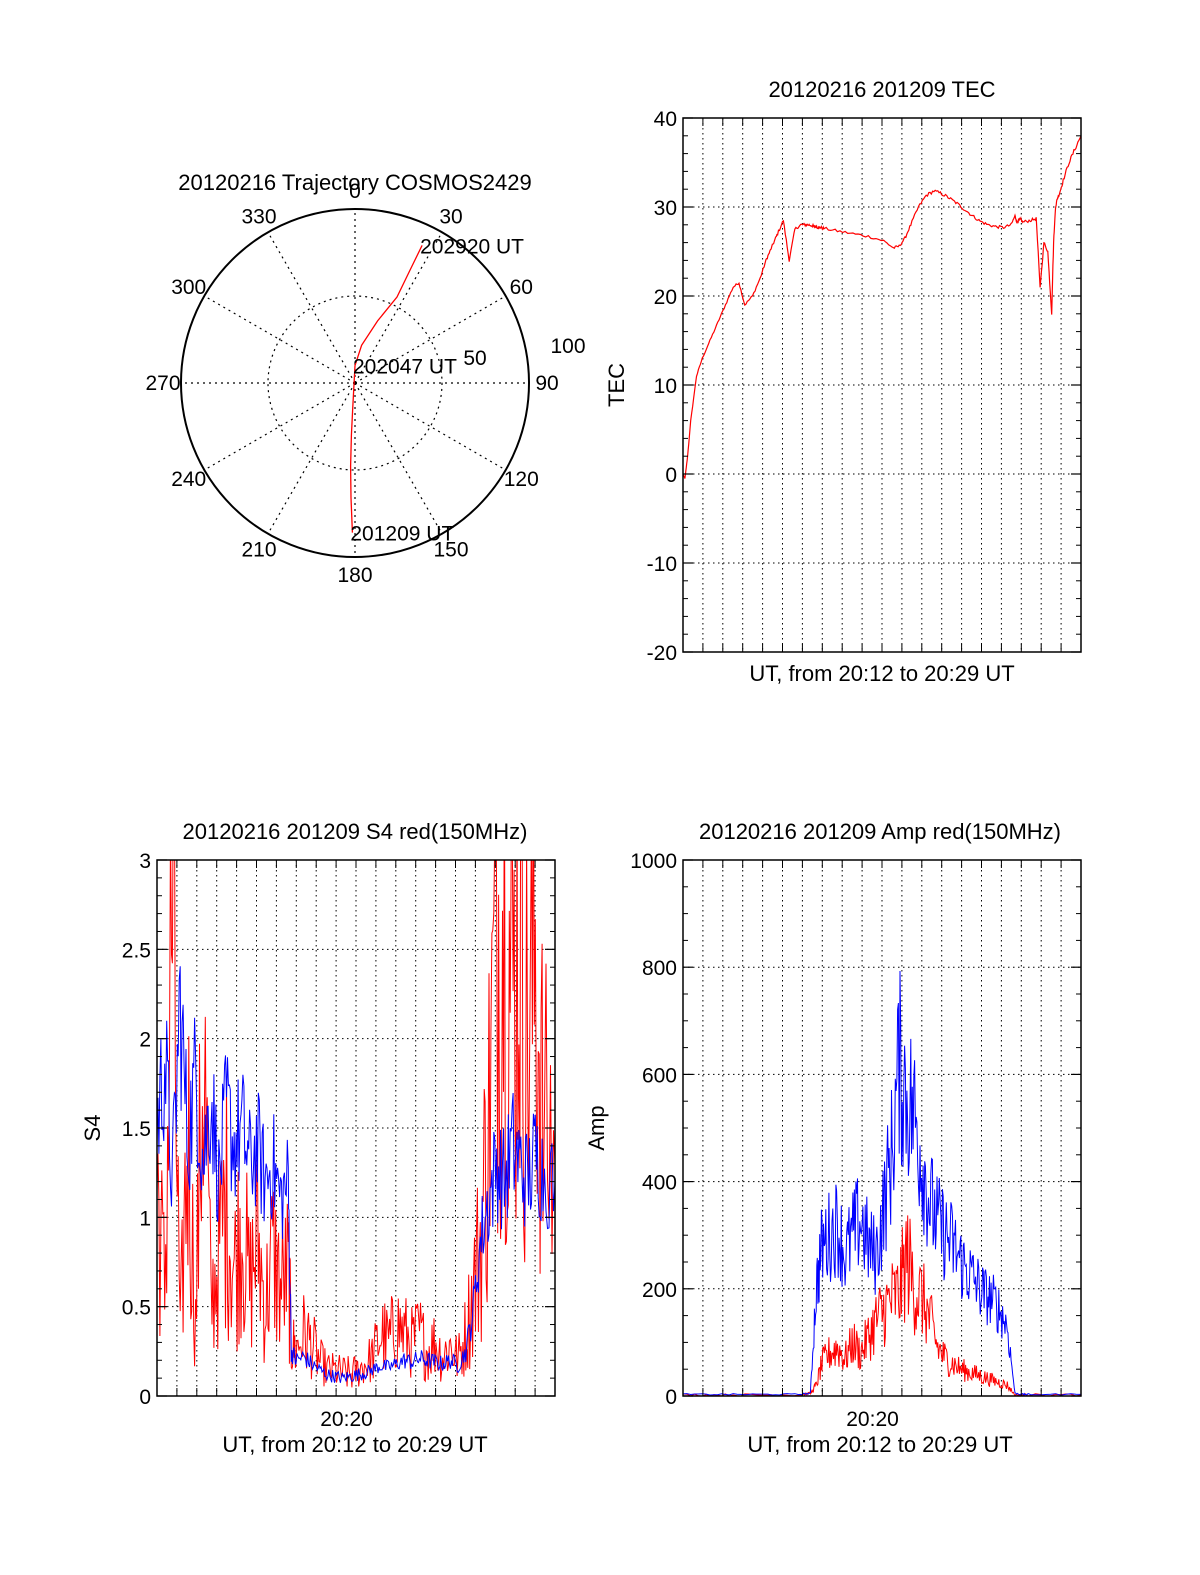  What do you see at coordinates (662, 653) in the screenshot?
I see `y-tick-label: -20` at bounding box center [662, 653].